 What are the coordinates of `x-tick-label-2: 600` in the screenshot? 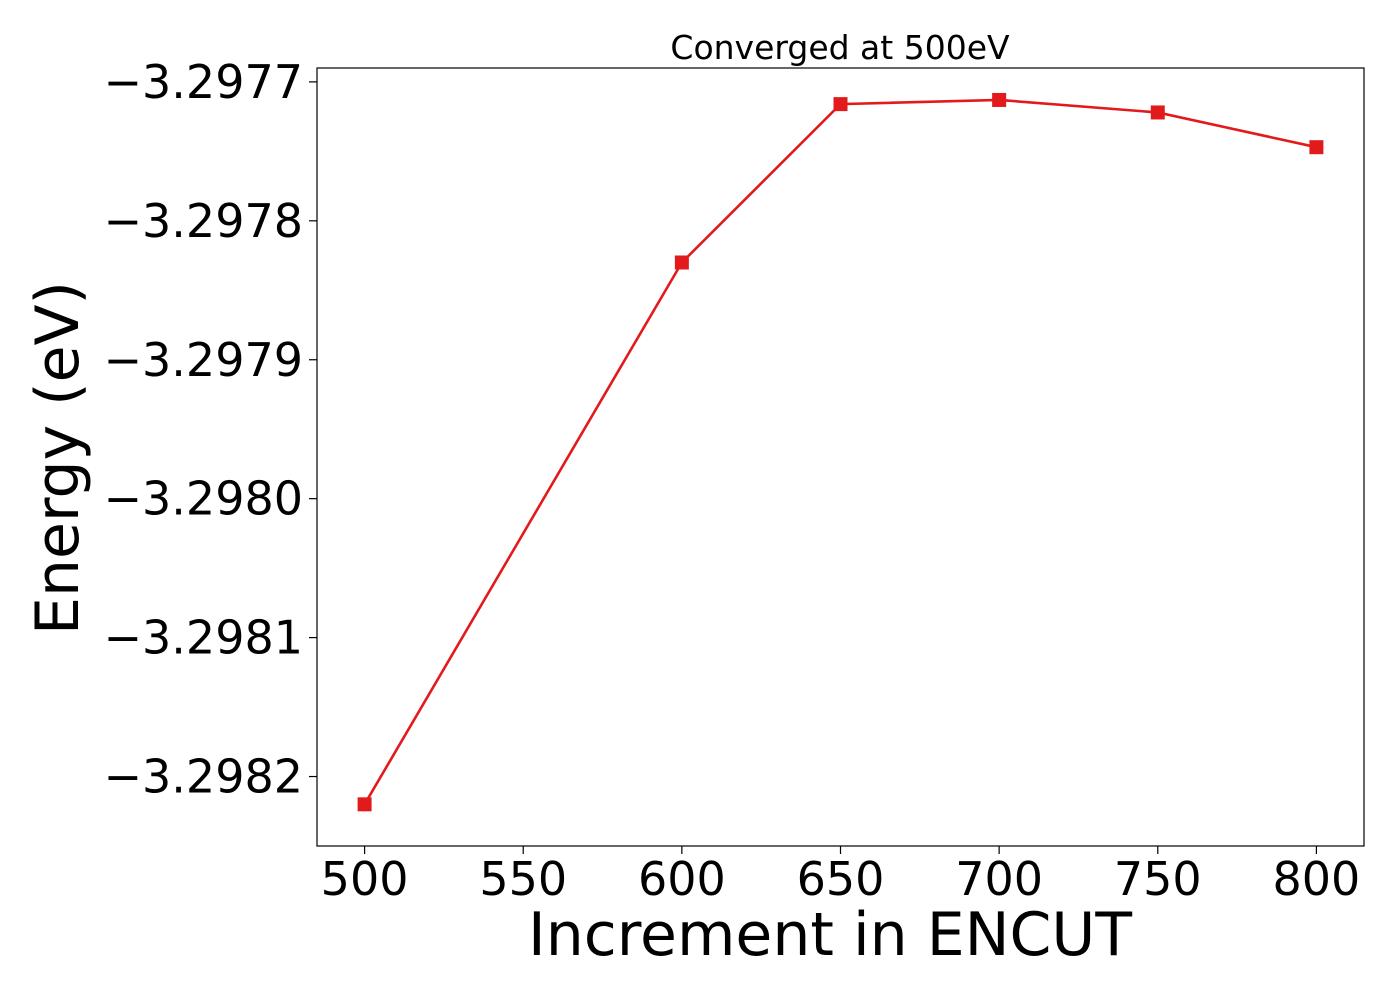 It's located at (682, 879).